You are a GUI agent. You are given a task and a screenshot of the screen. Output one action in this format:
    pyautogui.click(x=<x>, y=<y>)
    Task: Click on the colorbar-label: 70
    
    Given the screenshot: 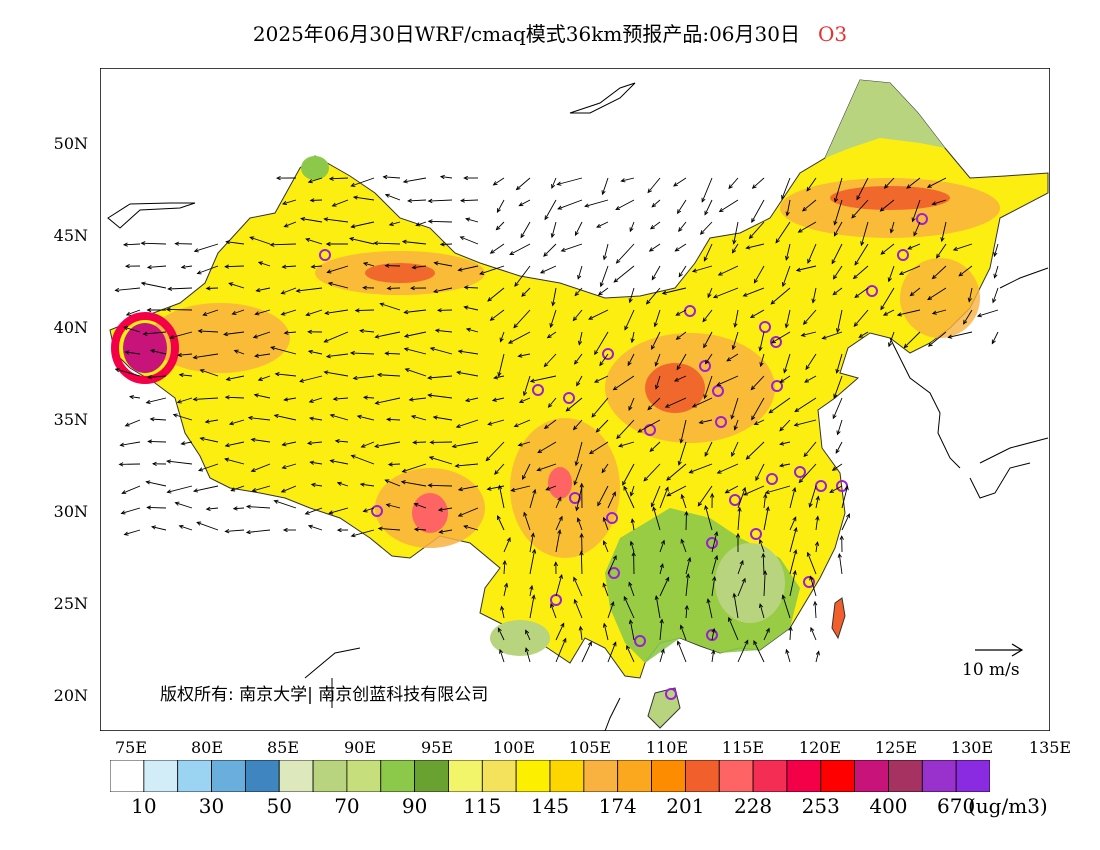 What is the action you would take?
    pyautogui.click(x=347, y=806)
    